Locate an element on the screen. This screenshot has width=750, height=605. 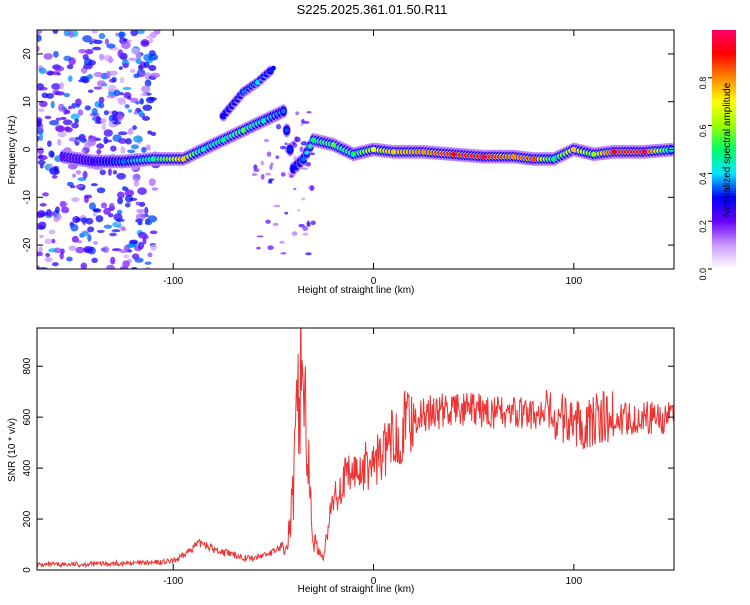
spectrogram-y-label: Frequency (Hz) is located at coordinates (12, 150).